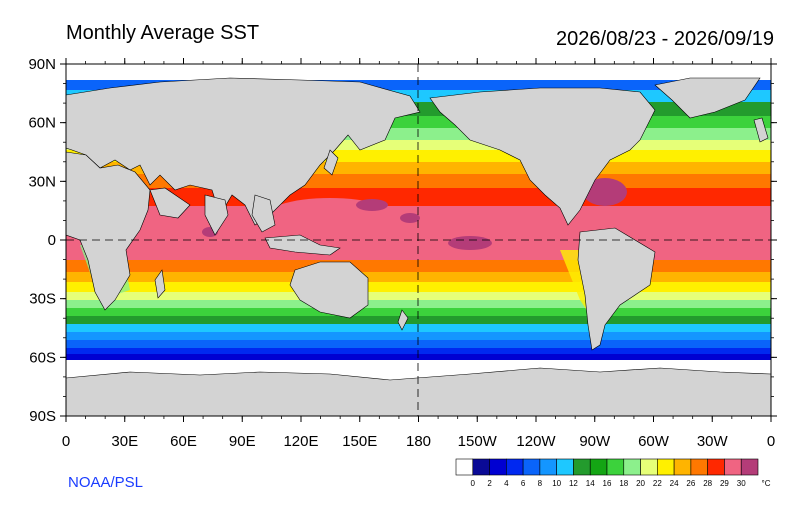 This screenshot has height=510, width=800. I want to click on lon-tick-label: 150W, so click(478, 441).